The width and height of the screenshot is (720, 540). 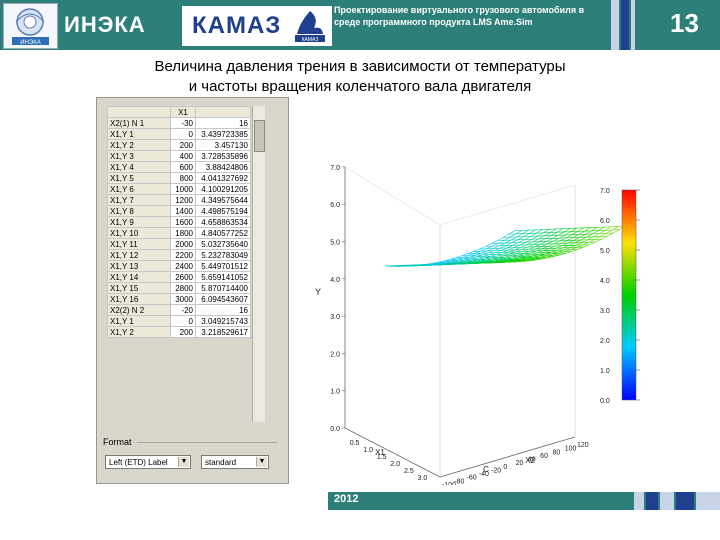 I want to click on cell-x1: -20, so click(x=183, y=310).